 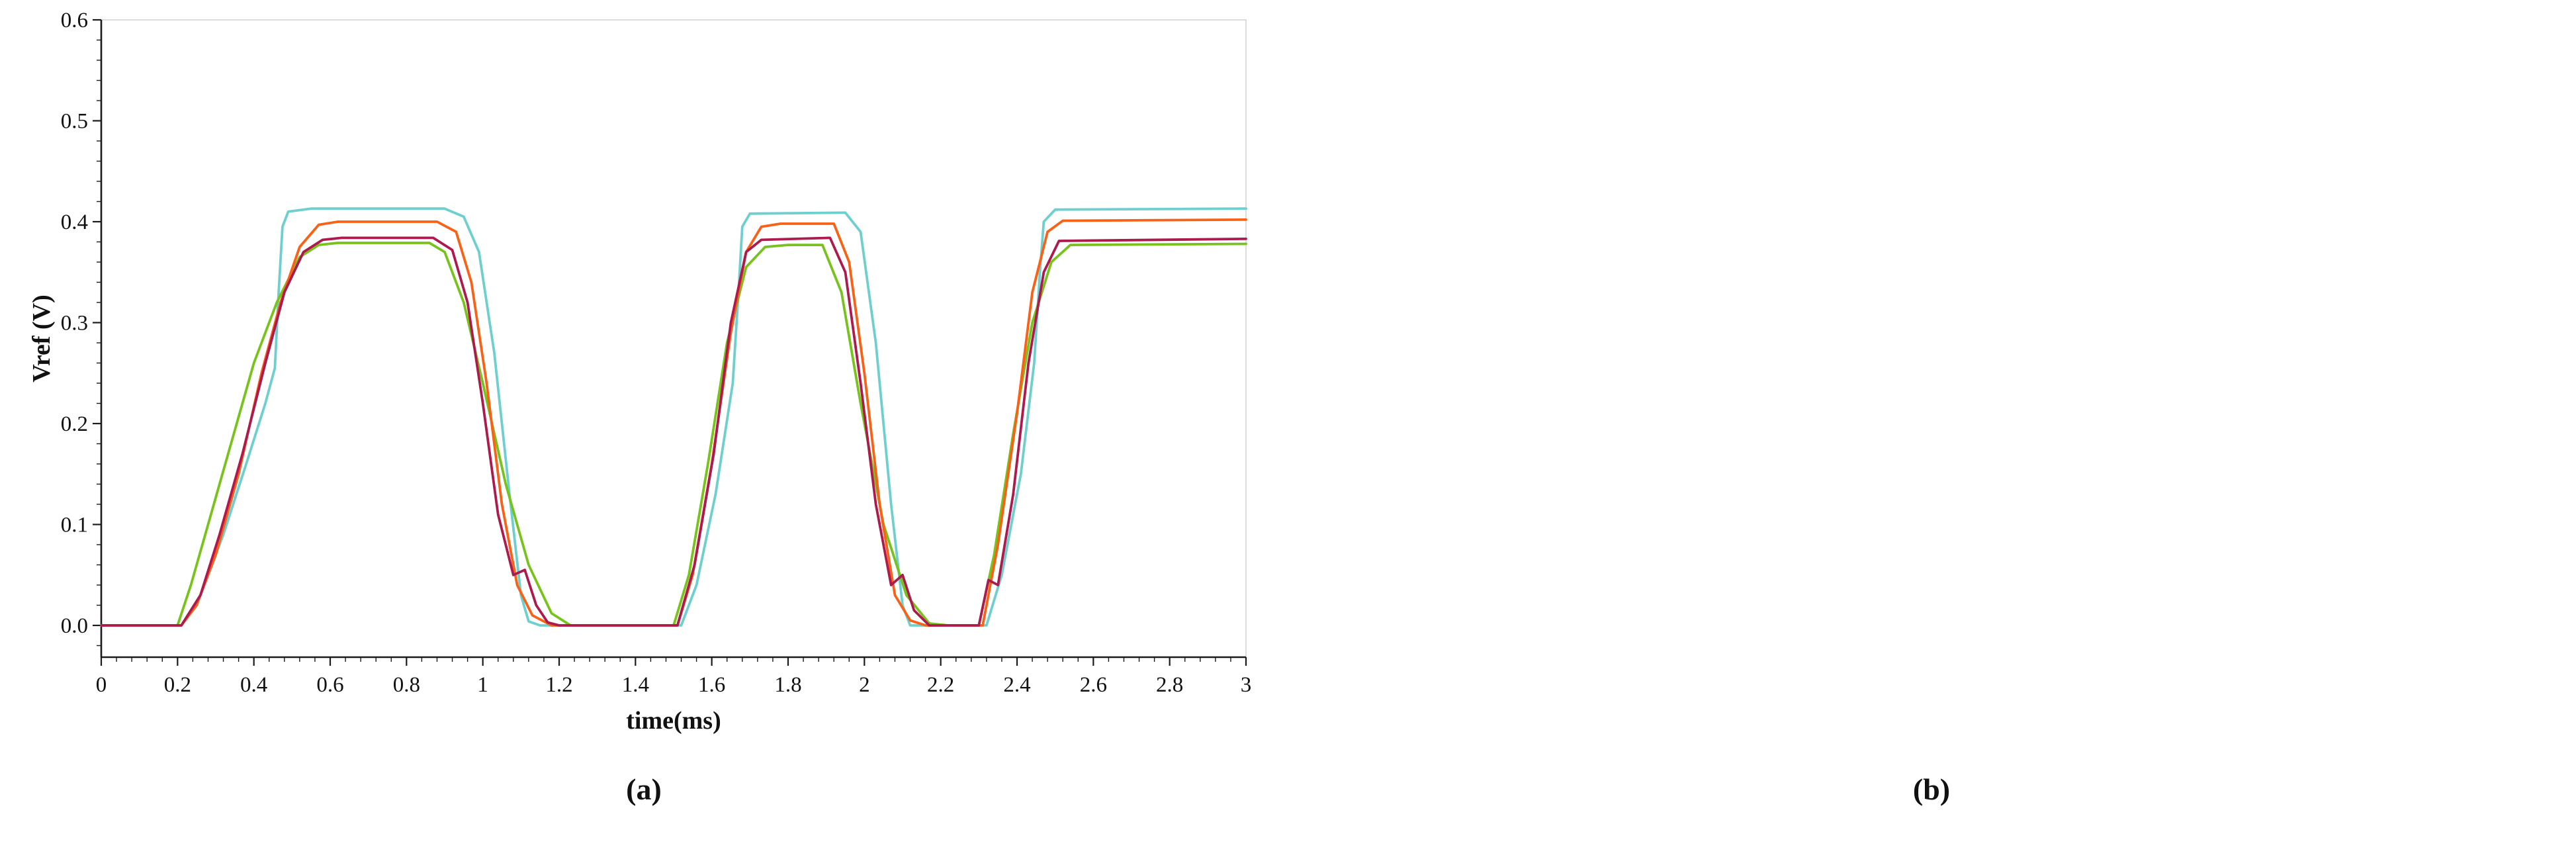 I want to click on y-tick-label: 0.5, so click(x=74, y=122).